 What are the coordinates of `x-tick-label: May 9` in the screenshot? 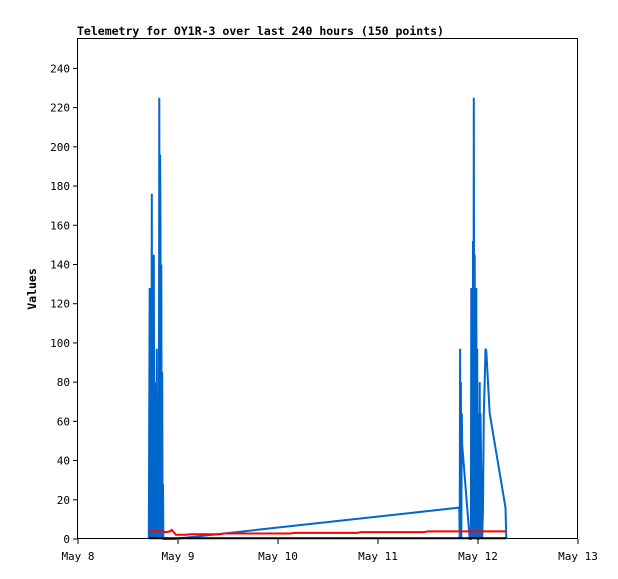 It's located at (177, 556).